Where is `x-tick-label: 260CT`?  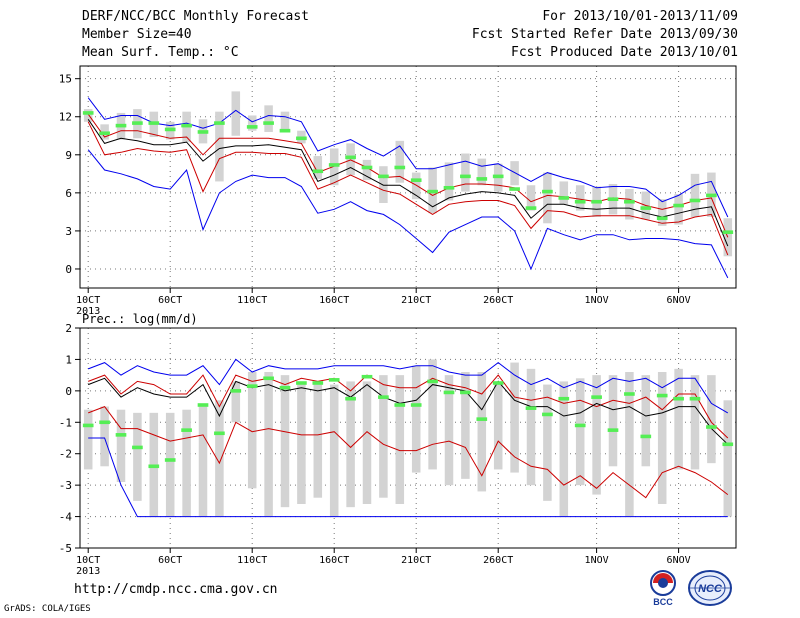
x-tick-label: 260CT is located at coordinates (498, 300).